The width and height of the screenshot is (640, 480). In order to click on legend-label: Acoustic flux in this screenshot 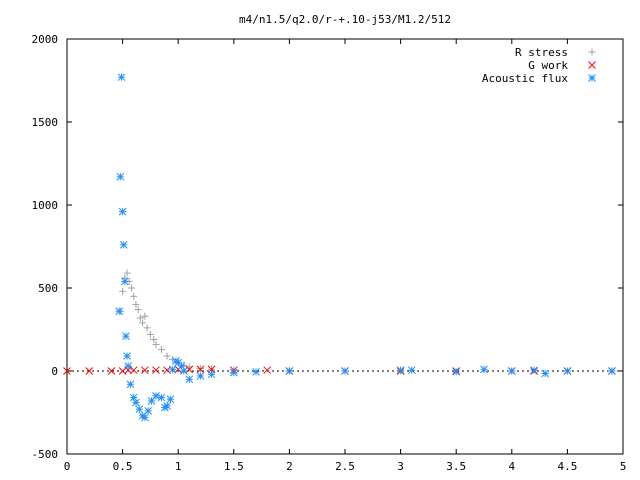, I will do `click(525, 78)`.